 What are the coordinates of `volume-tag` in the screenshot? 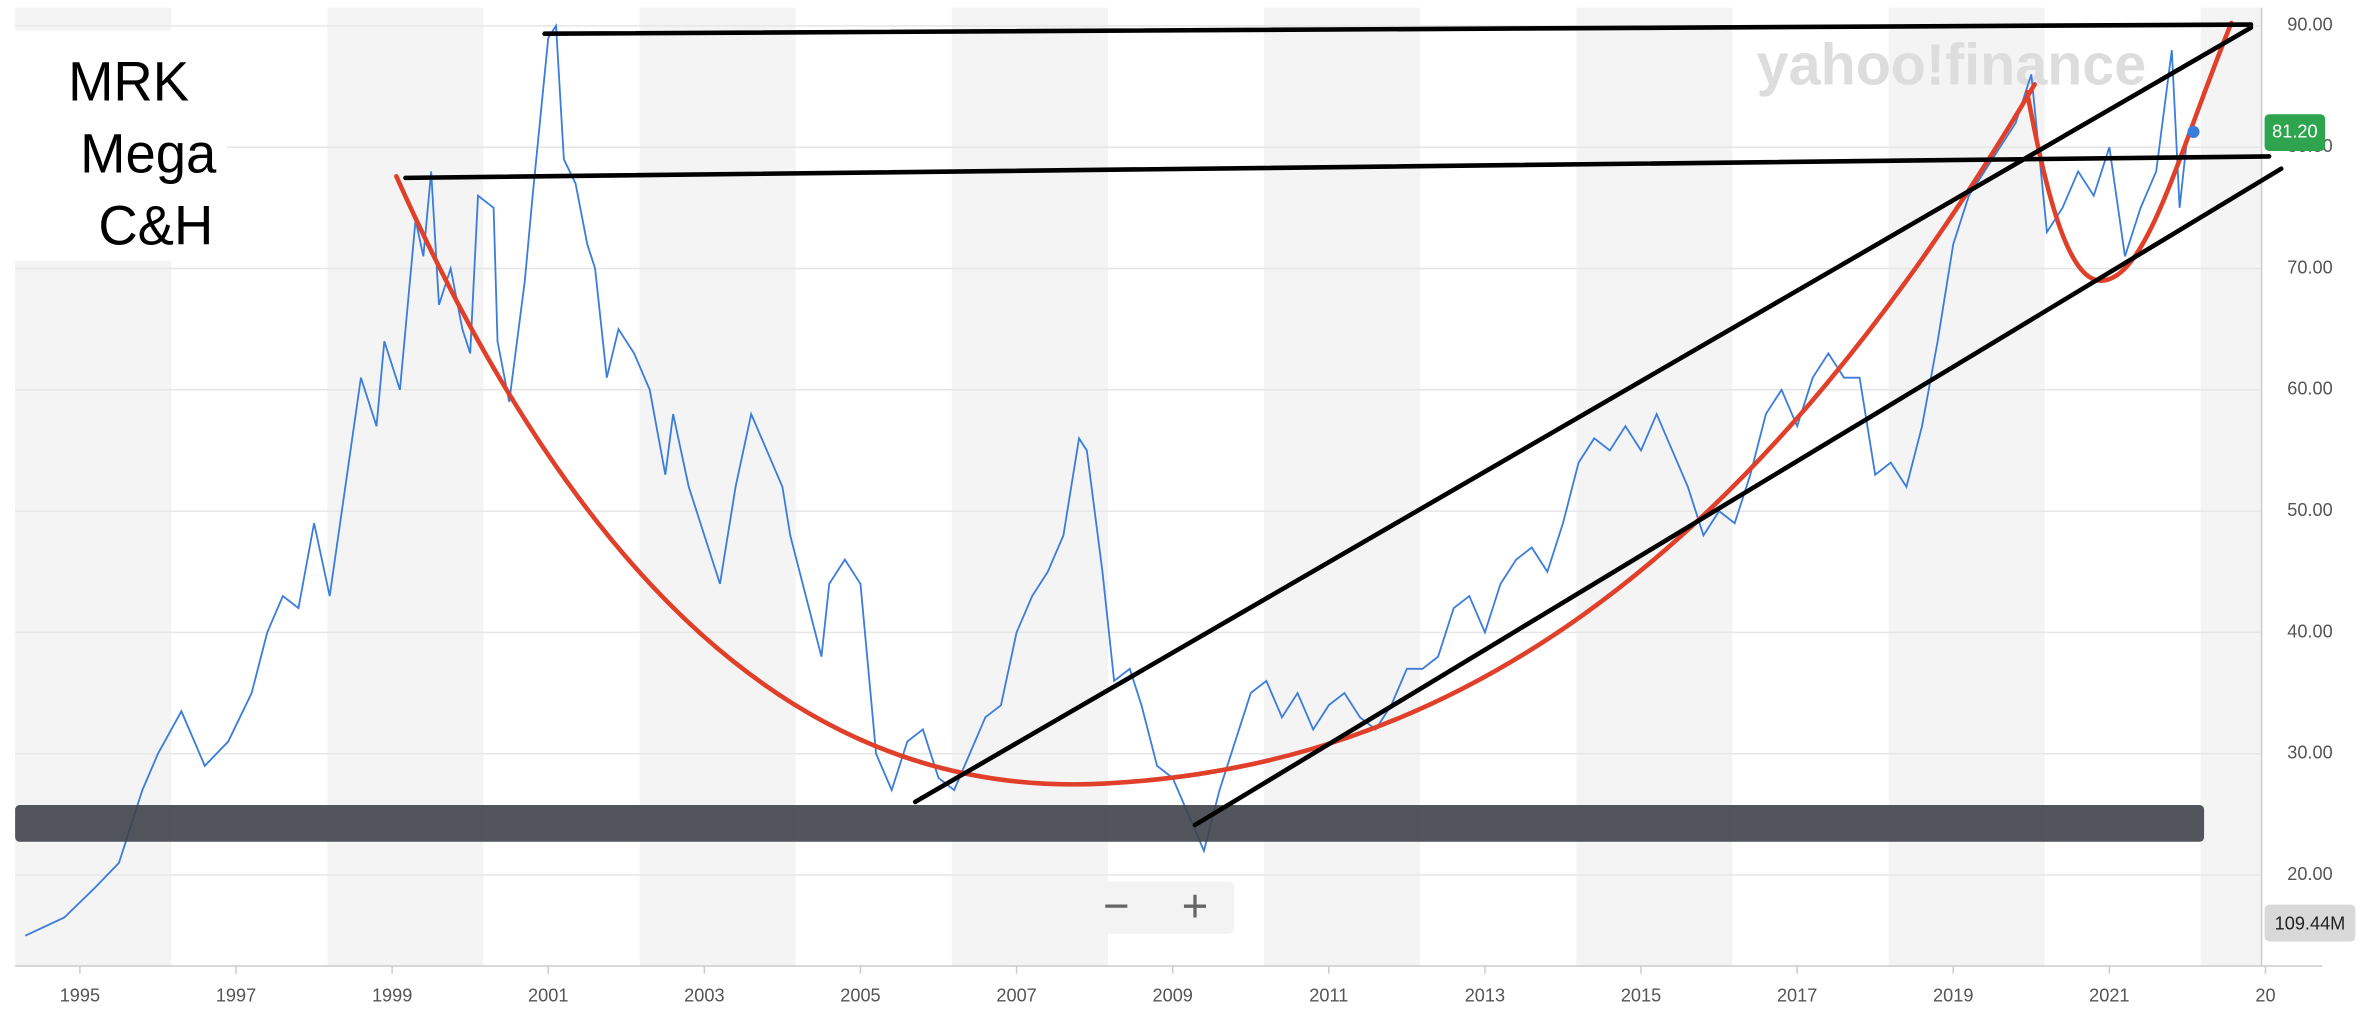 It's located at (2310, 923).